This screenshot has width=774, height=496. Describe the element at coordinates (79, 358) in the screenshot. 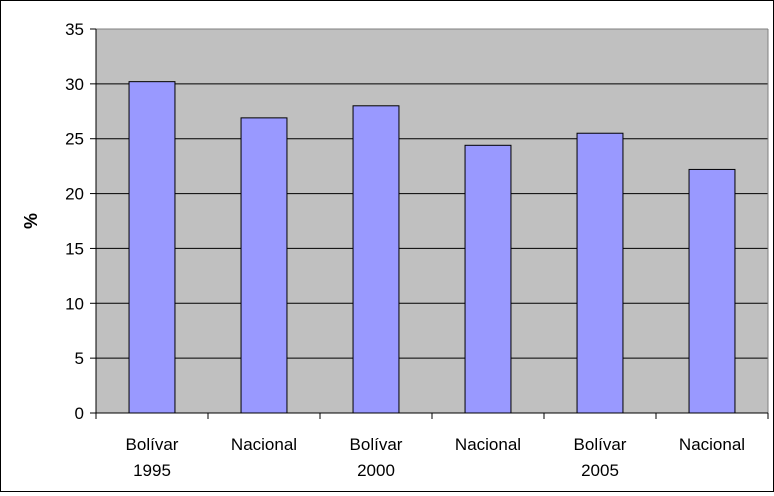

I see `y-tick-label: 5` at that location.